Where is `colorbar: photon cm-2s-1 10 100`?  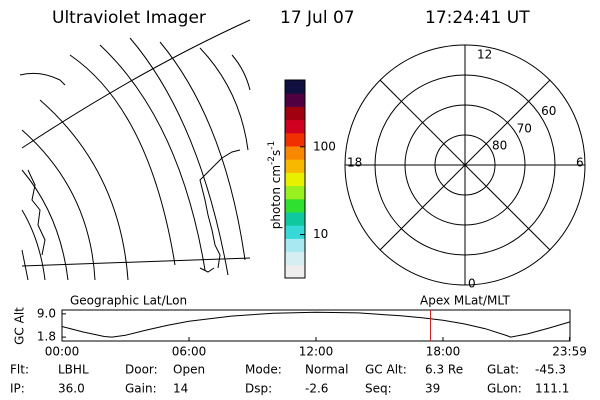
colorbar: photon cm-2s-1 10 100 is located at coordinates (301, 179).